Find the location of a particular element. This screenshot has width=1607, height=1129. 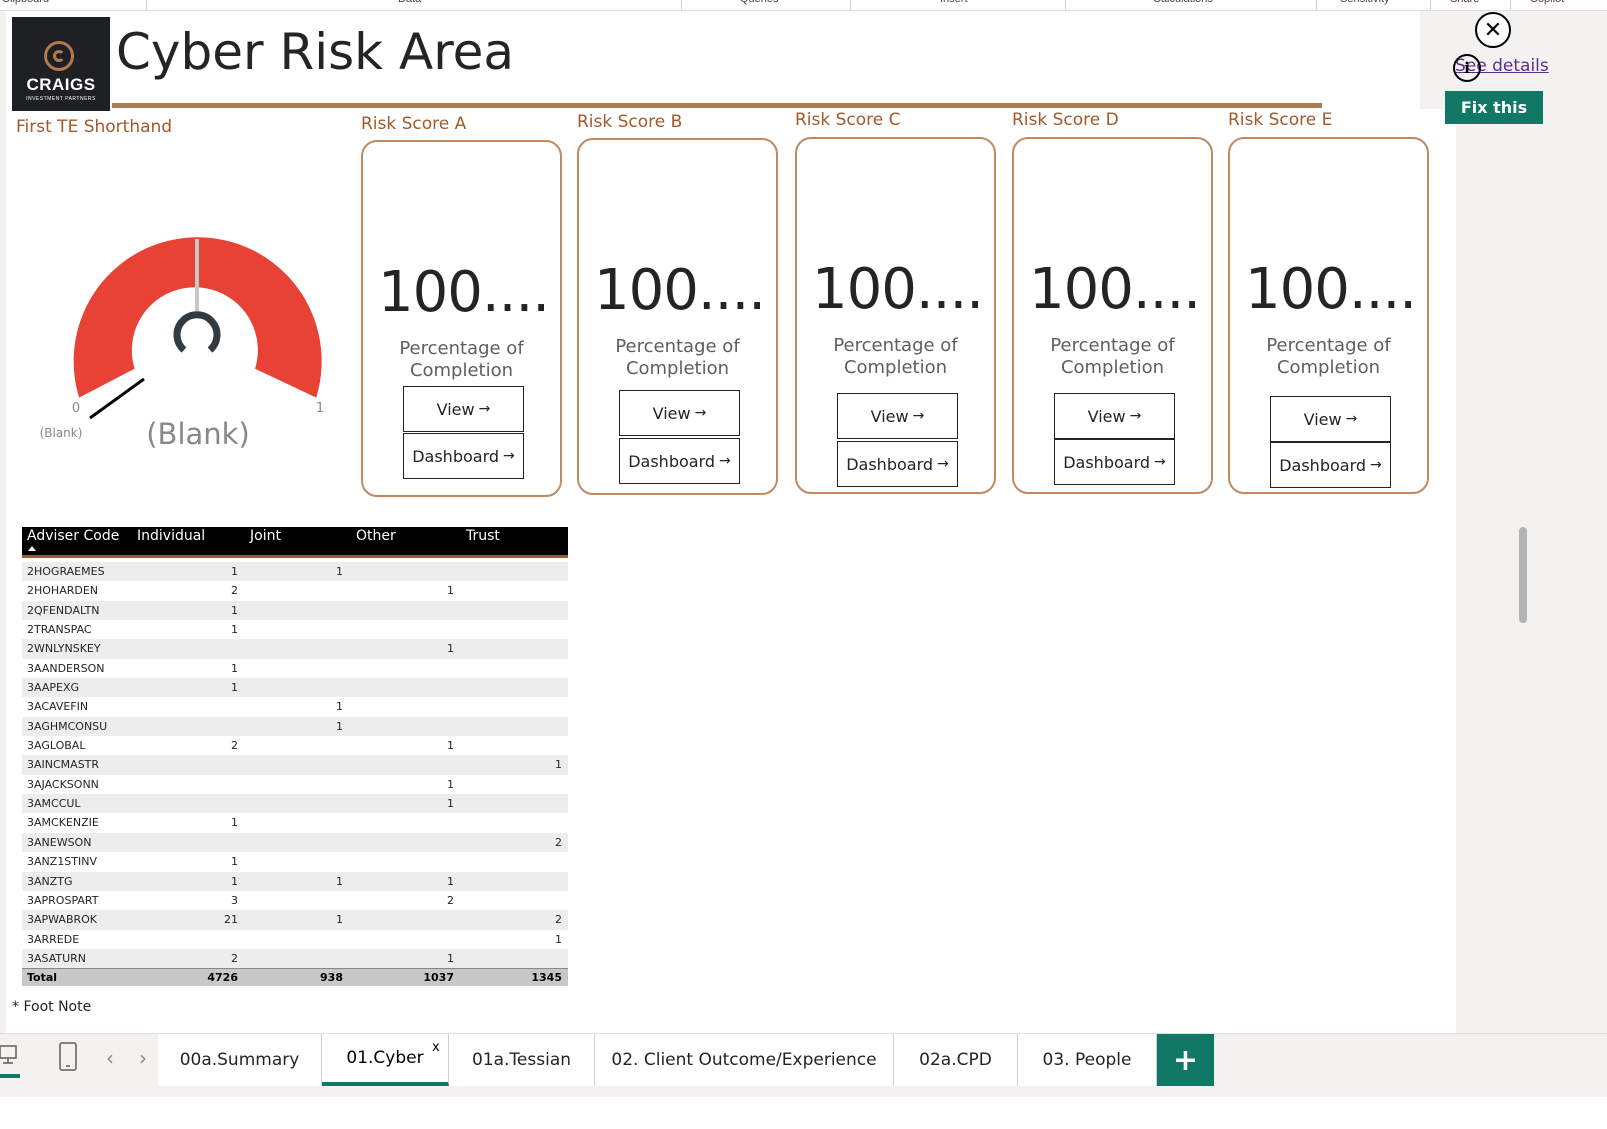

arrow-right-icon: → is located at coordinates (1376, 465).